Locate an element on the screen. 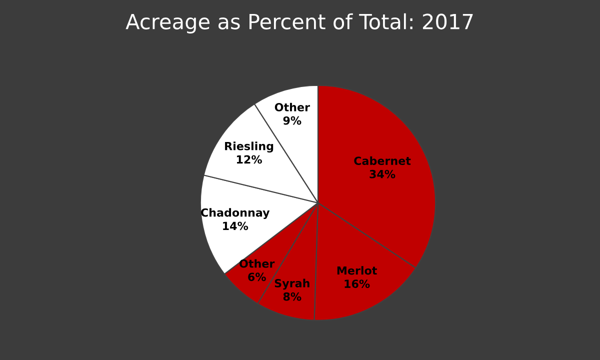 Image resolution: width=600 pixels, height=360 pixels. data-label: 14% is located at coordinates (235, 226).